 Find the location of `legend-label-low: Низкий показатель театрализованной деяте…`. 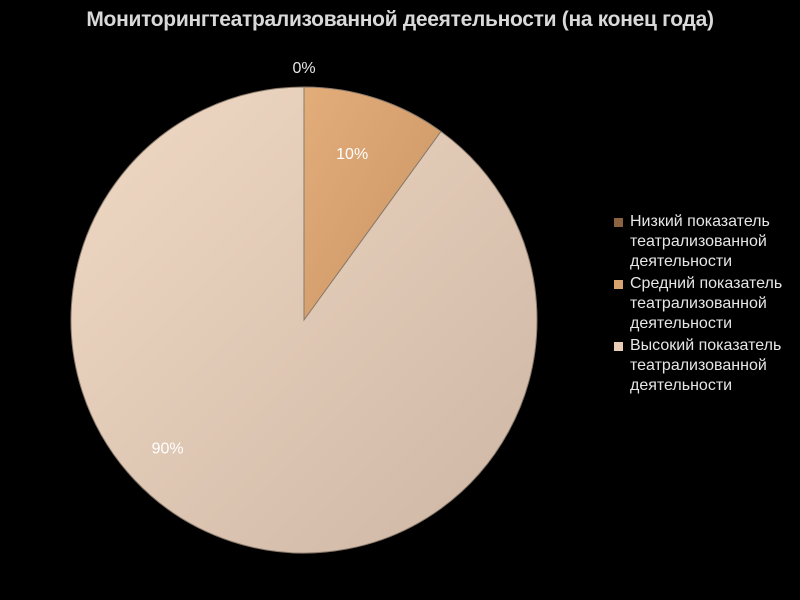

legend-label-low: Низкий показатель театрализованной деяте… is located at coordinates (700, 241).